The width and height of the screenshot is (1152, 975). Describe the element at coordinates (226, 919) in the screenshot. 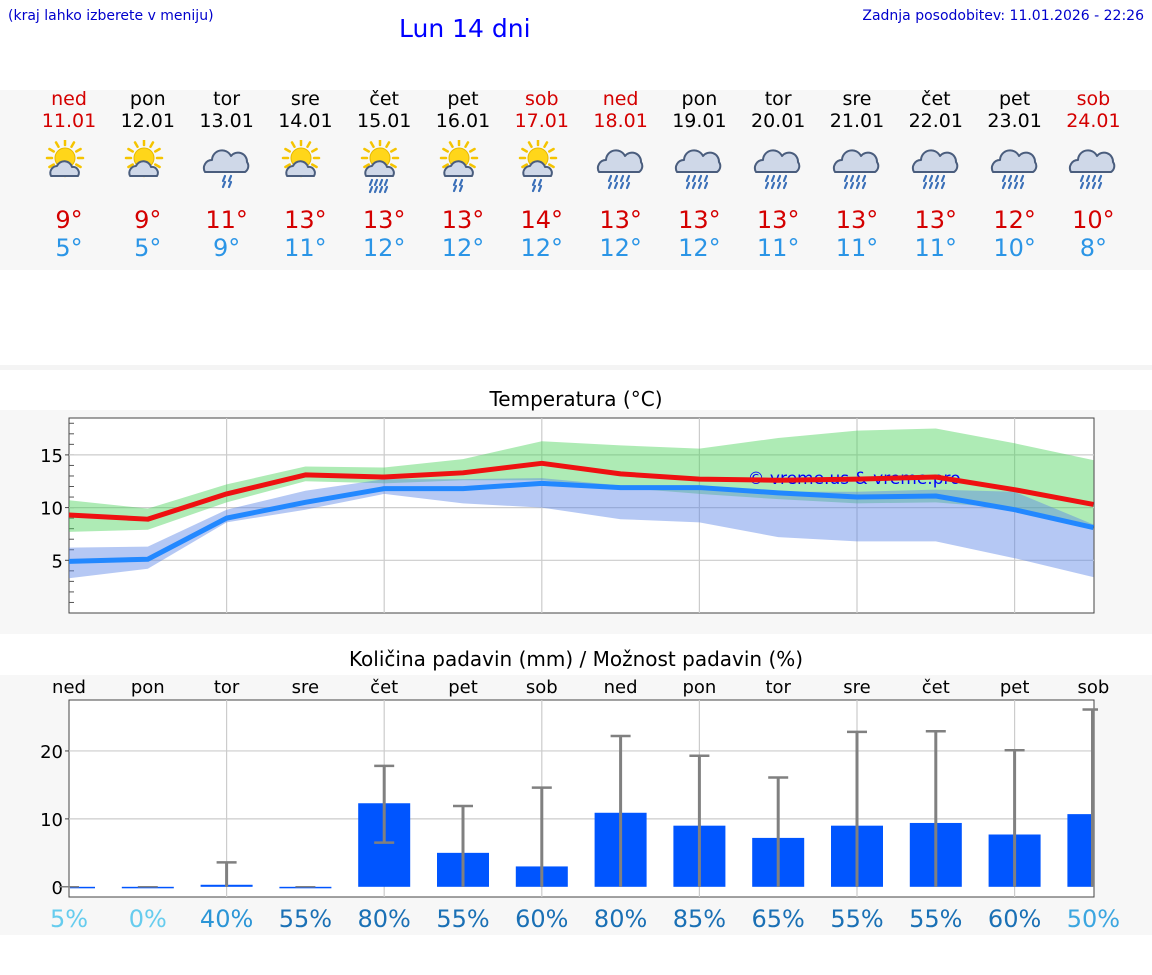

I see `precipitation-probability: 40%` at that location.